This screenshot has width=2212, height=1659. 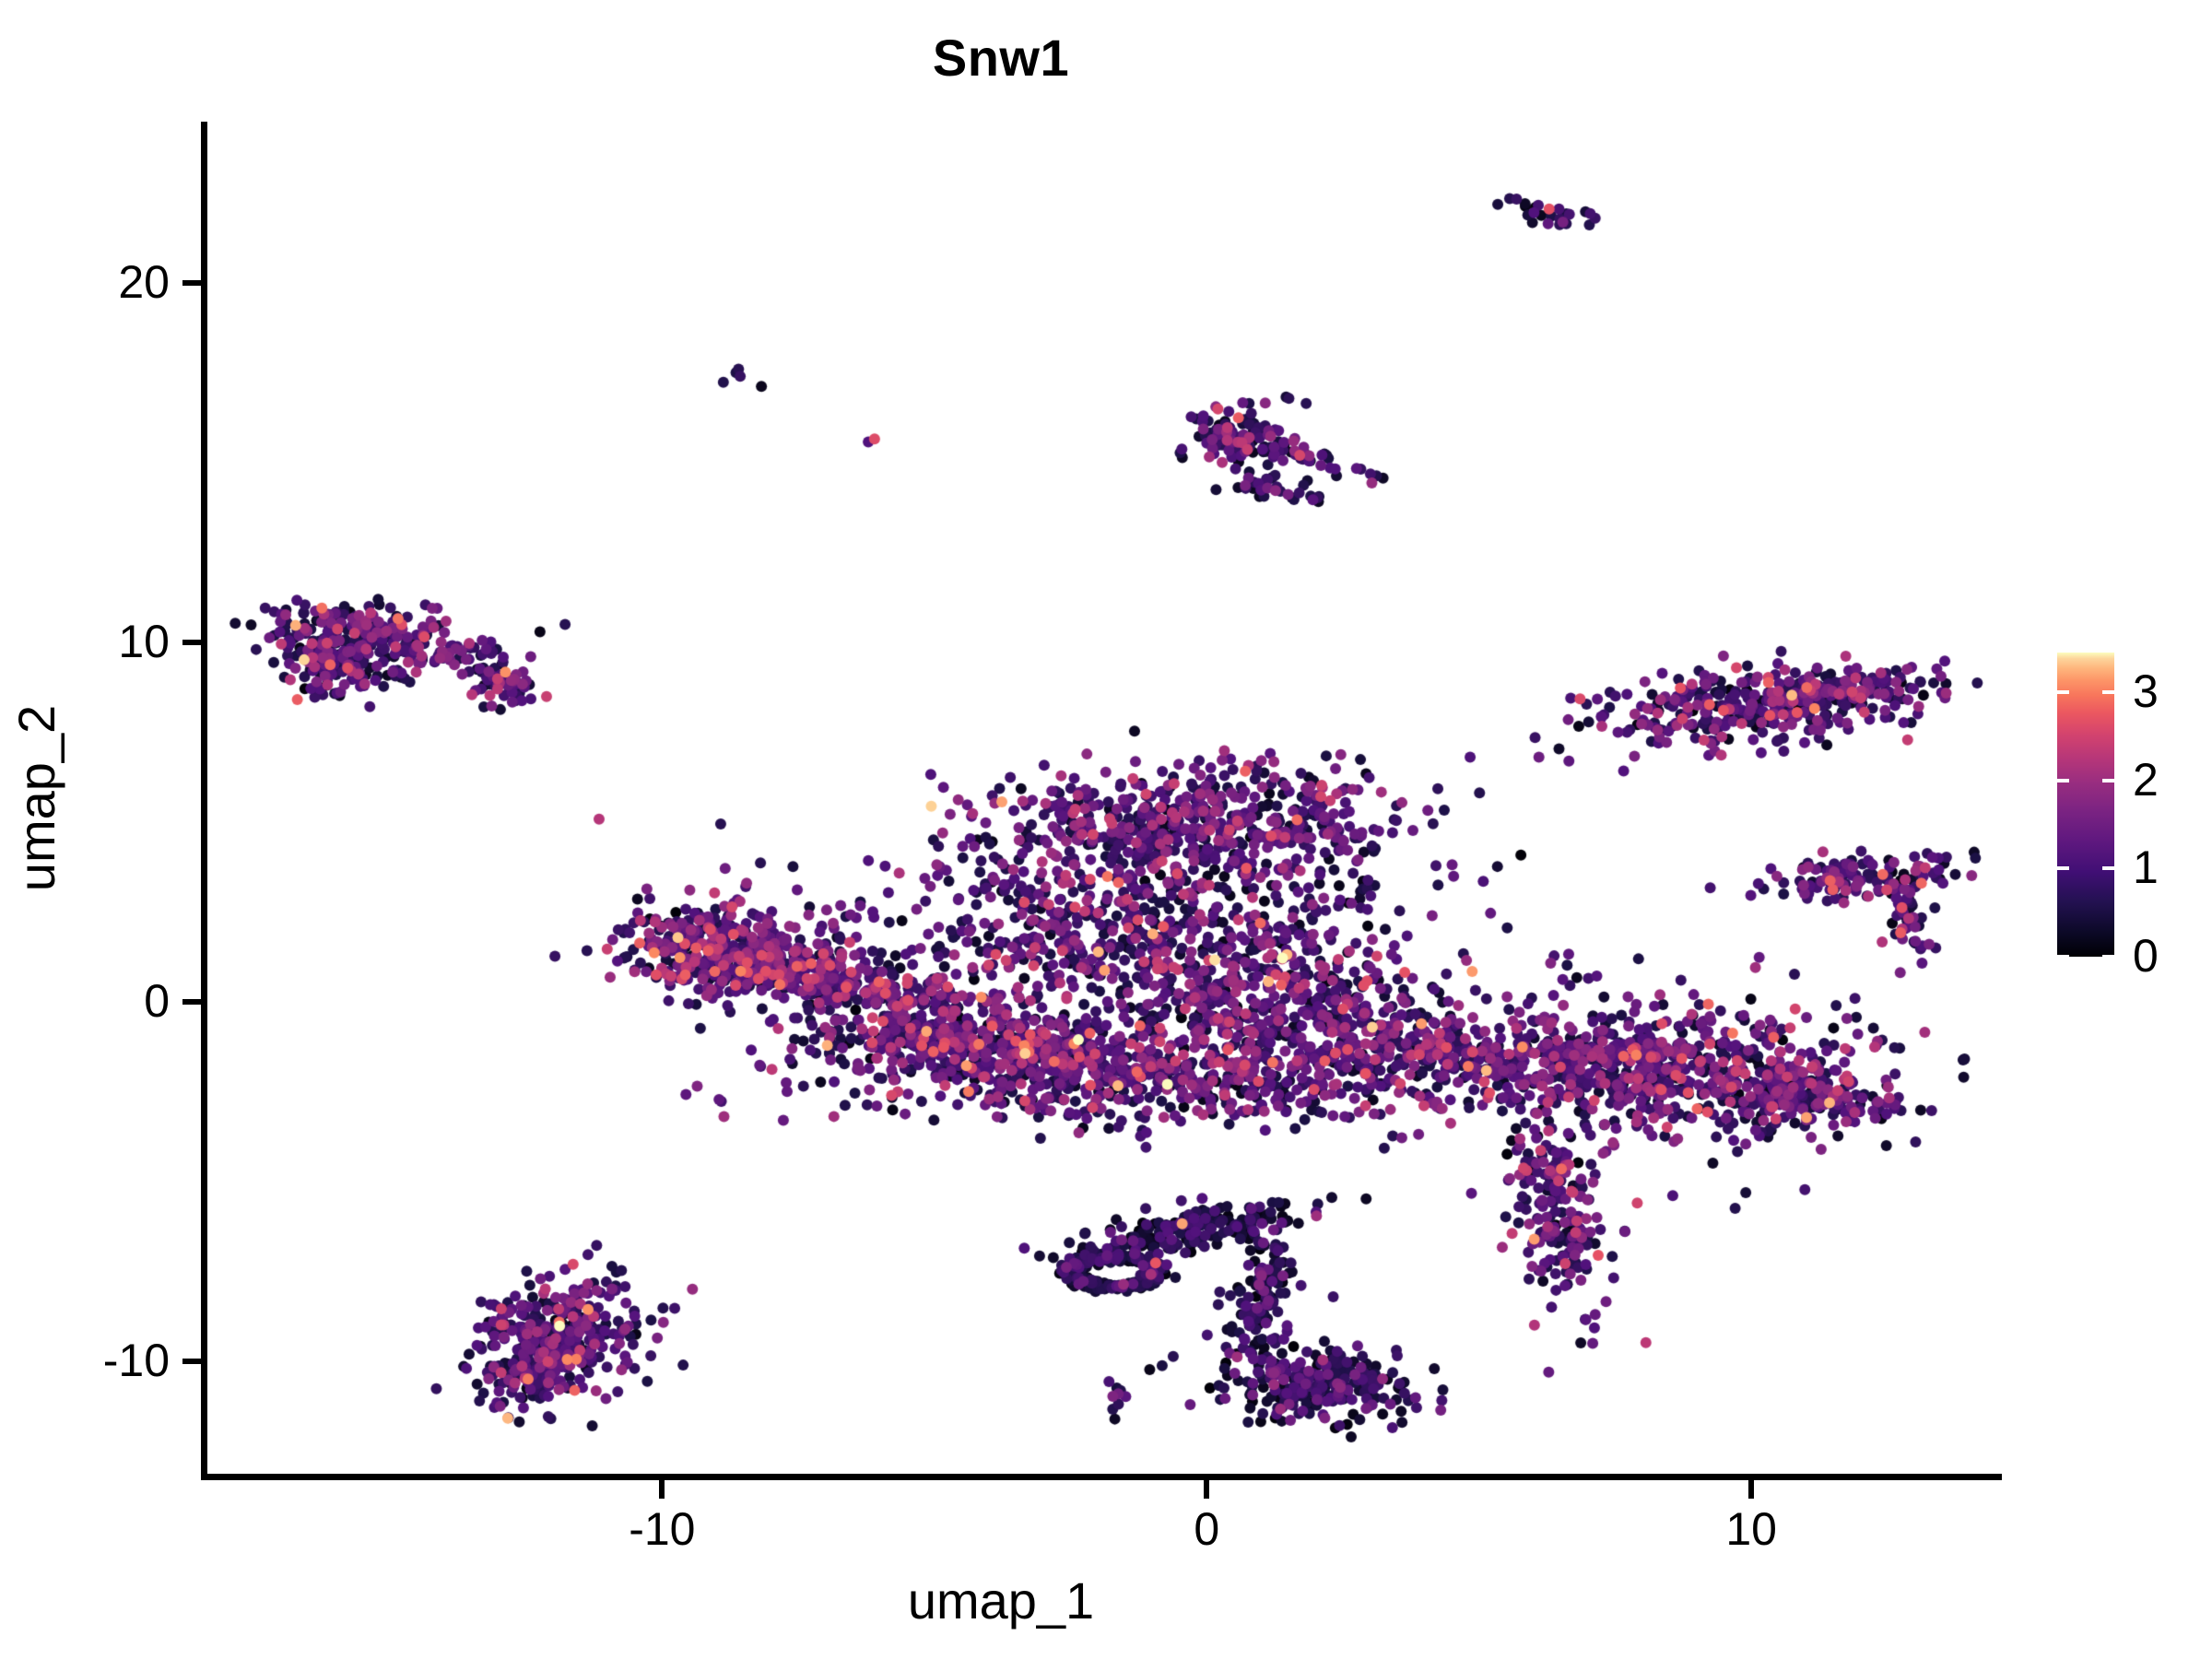 What do you see at coordinates (1101, 1477) in the screenshot?
I see `x-axis-line` at bounding box center [1101, 1477].